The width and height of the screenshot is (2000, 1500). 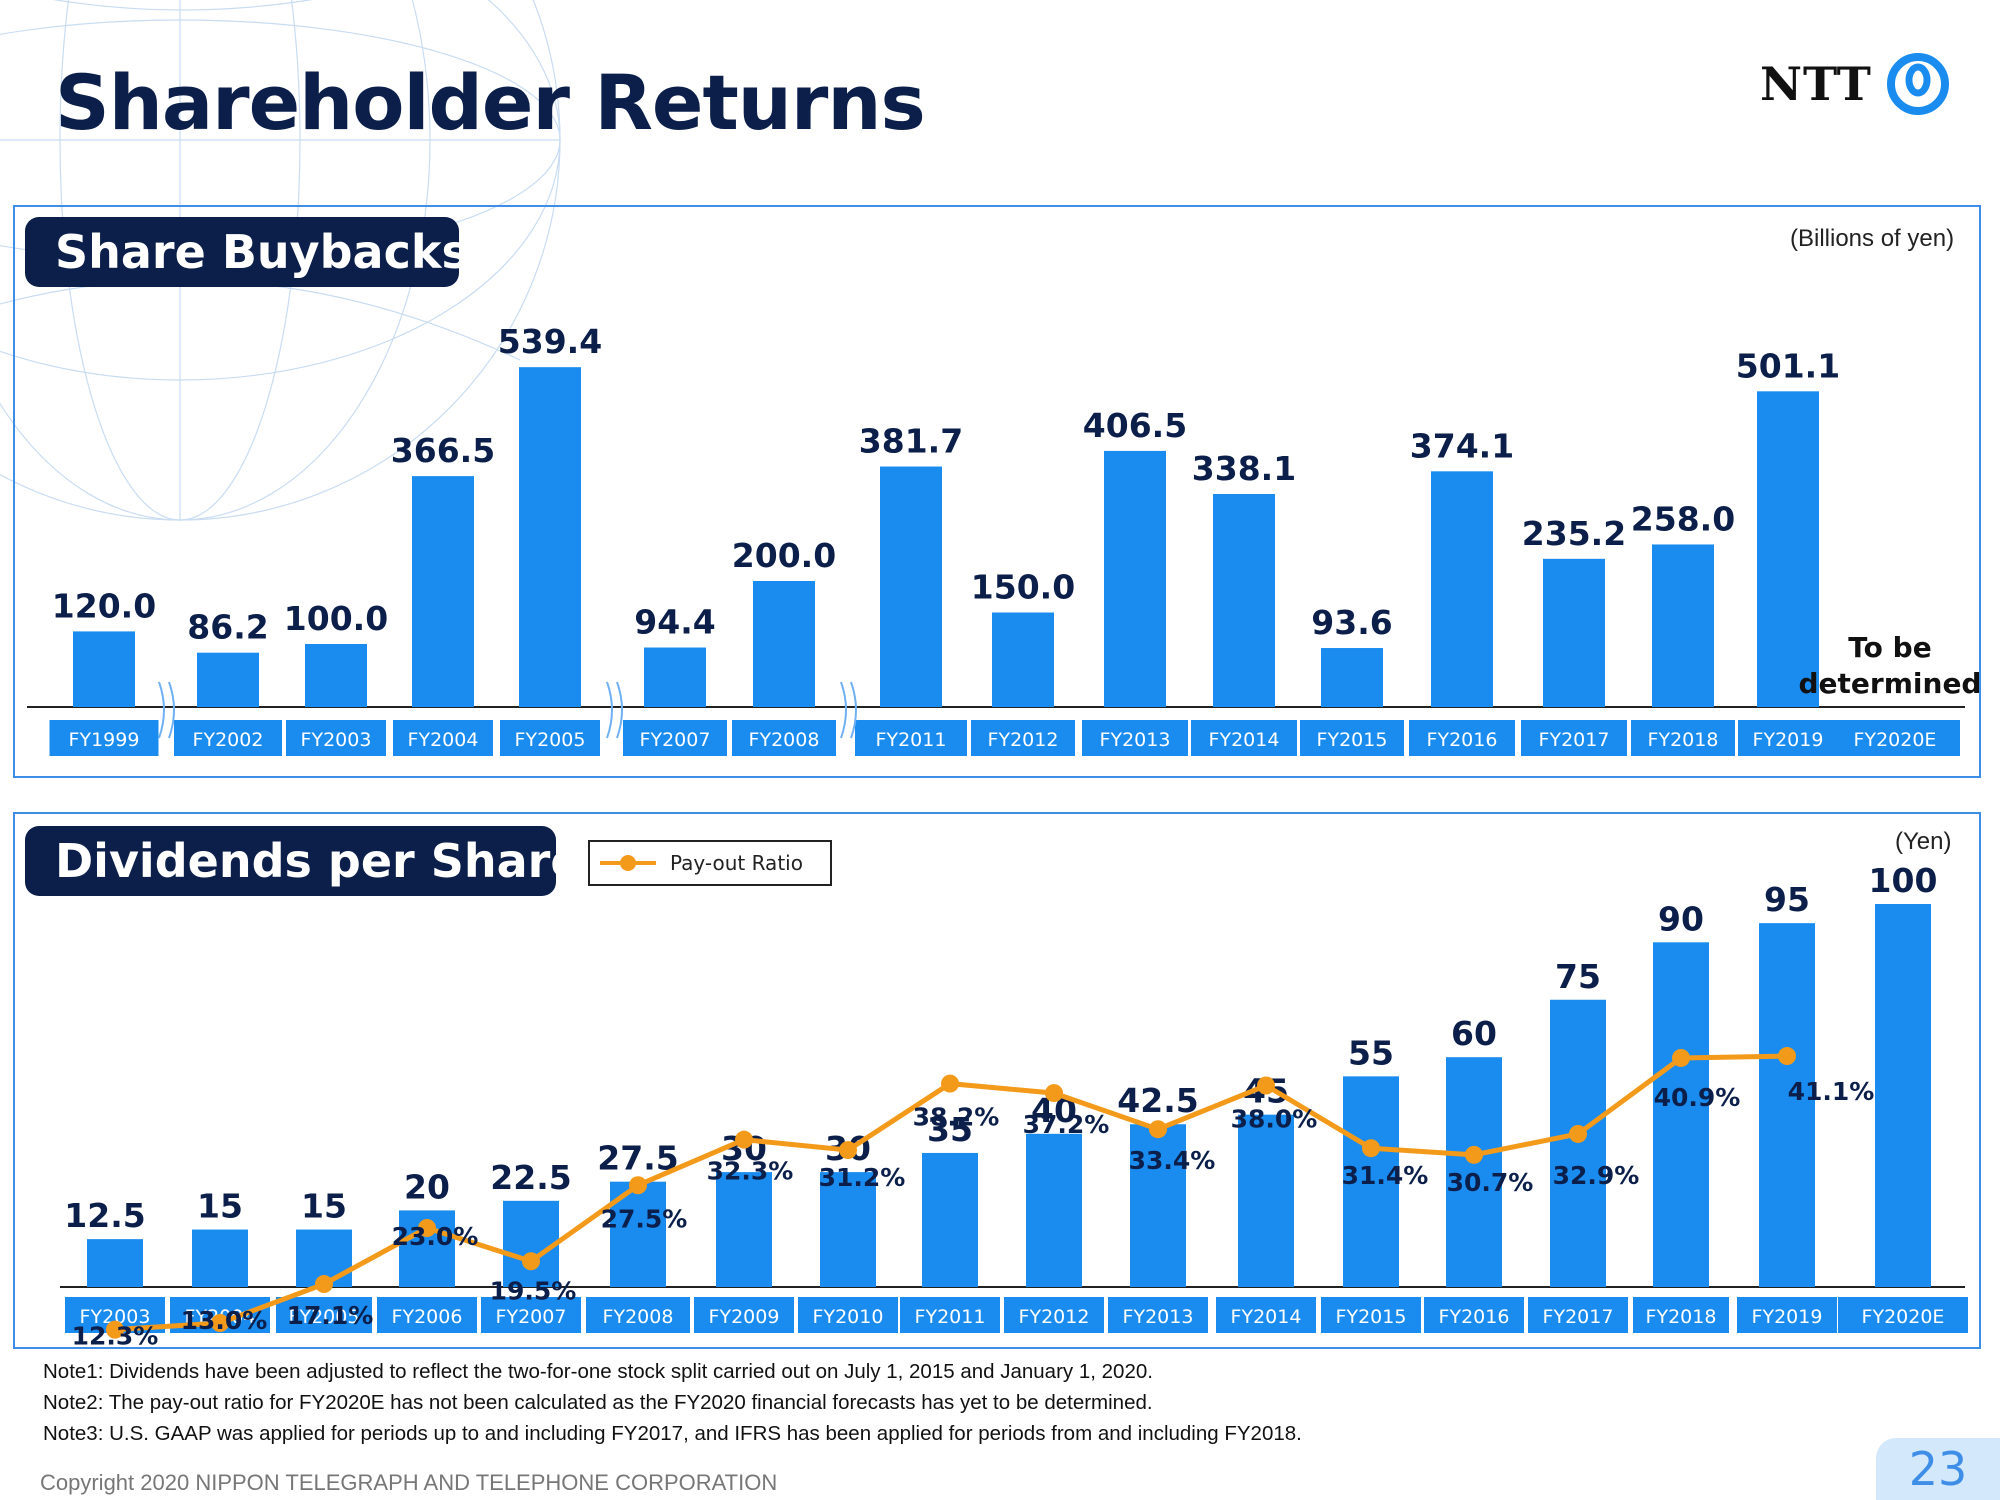 What do you see at coordinates (1172, 1160) in the screenshot?
I see `payout-label-FY2013: 33.4%` at bounding box center [1172, 1160].